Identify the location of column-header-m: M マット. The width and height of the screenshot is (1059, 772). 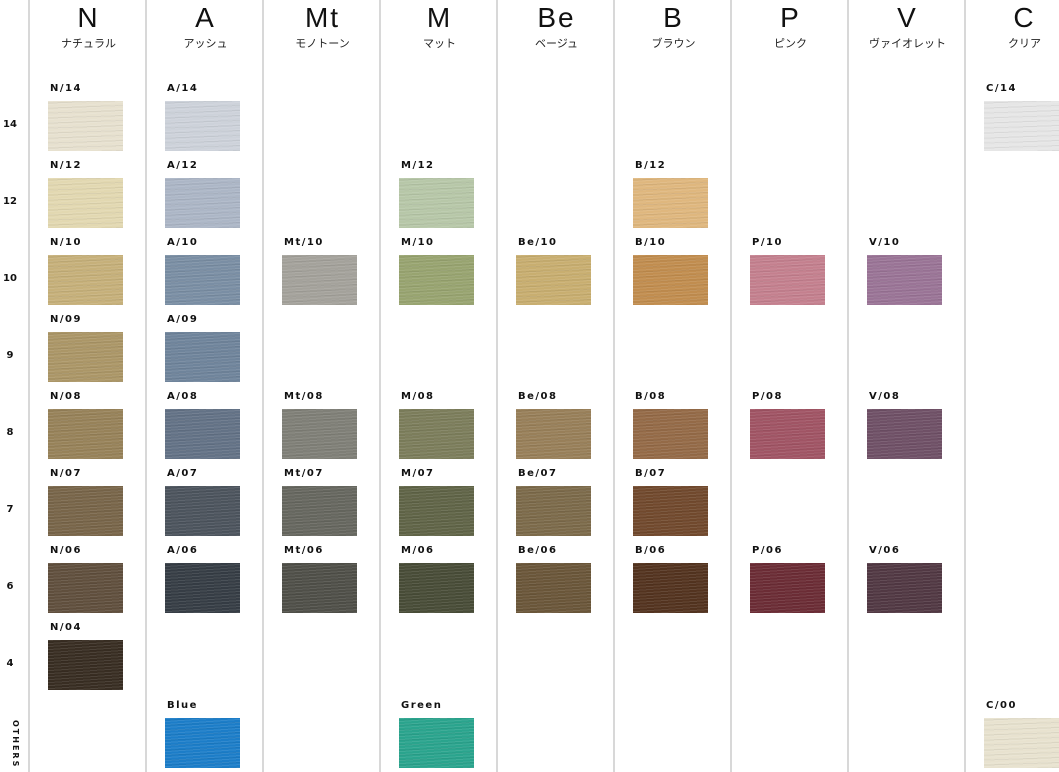
(439, 25).